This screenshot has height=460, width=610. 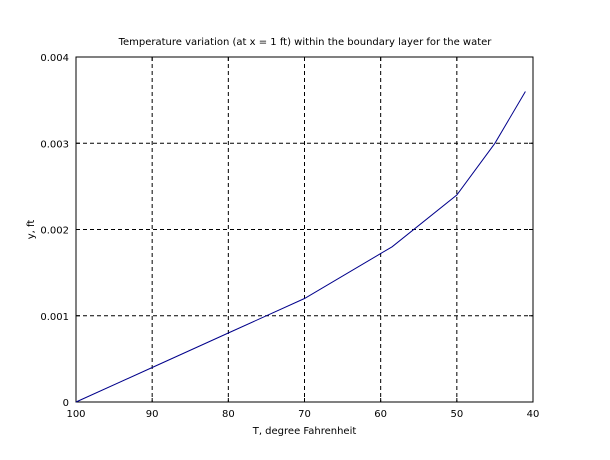 I want to click on y-tick-label: 0.004, so click(x=54, y=58).